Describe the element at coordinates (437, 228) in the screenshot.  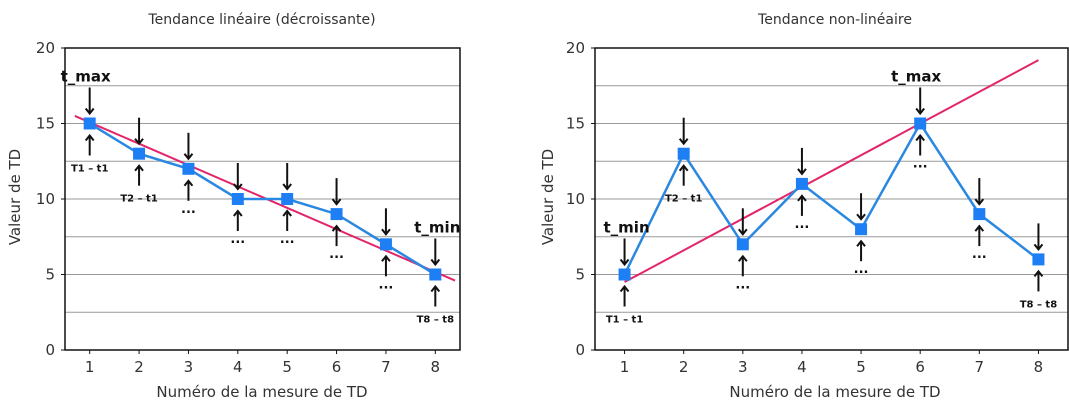
I see `t-min-label: t_min` at that location.